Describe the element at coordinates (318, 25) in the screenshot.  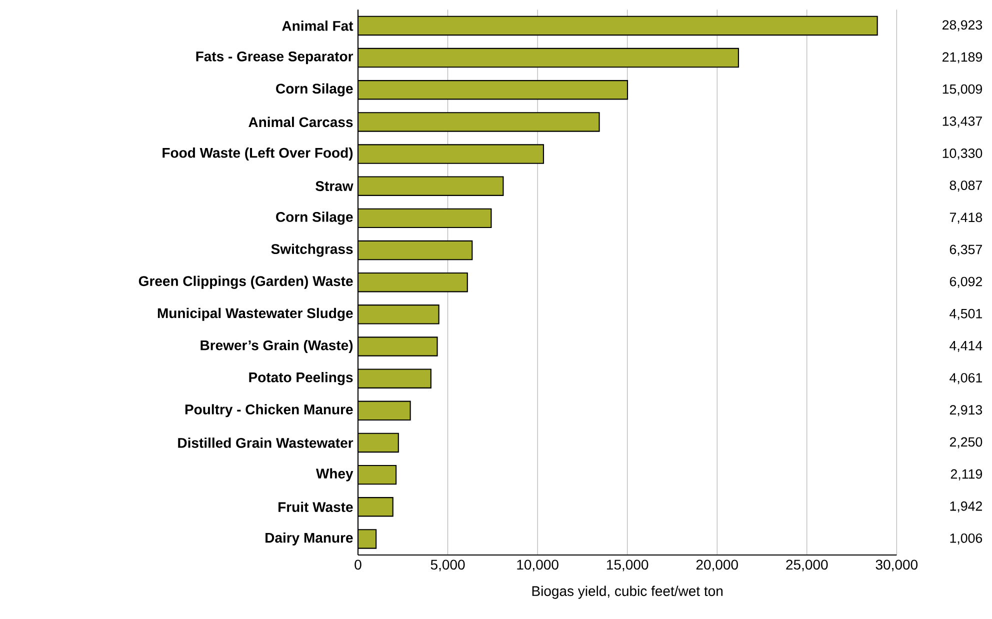
I see `y-tick-label: Animal Fat` at that location.